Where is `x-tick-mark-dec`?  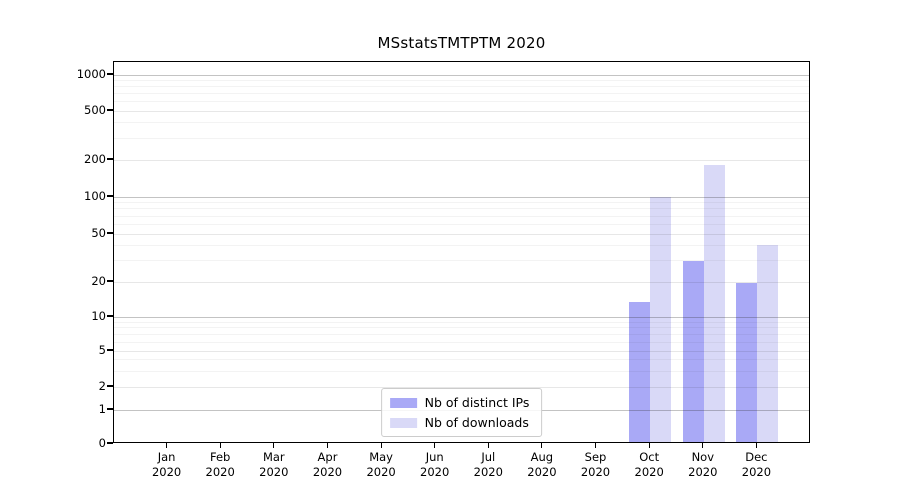
x-tick-mark-dec is located at coordinates (756, 445).